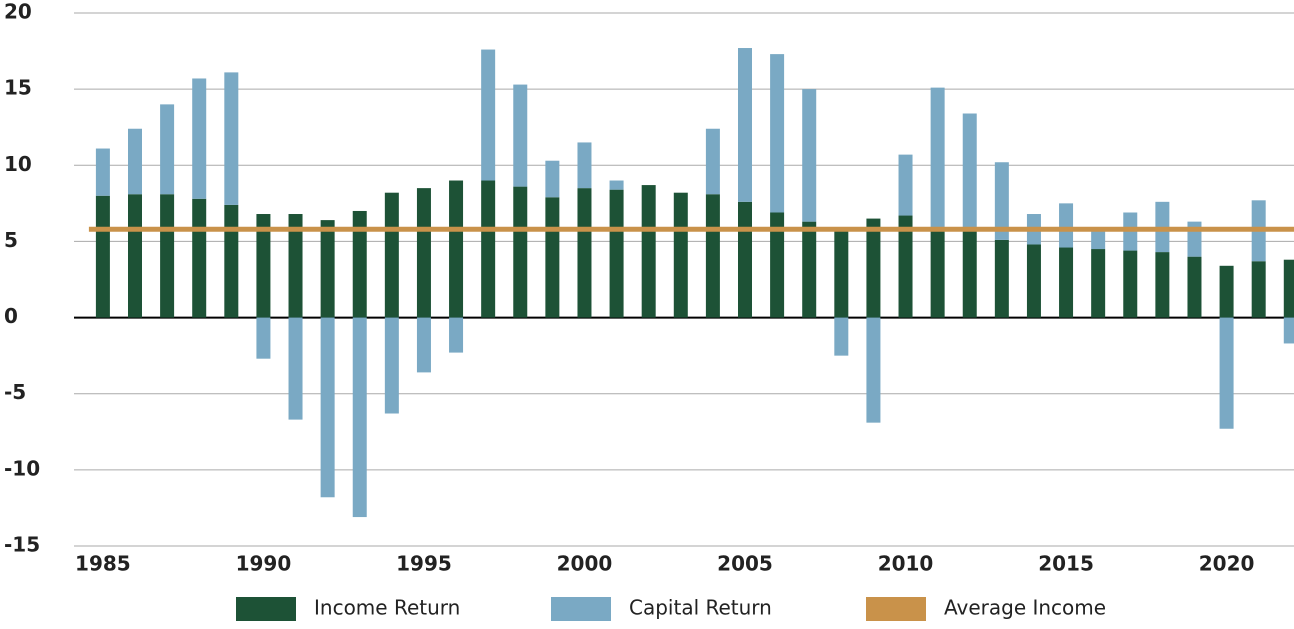 Image resolution: width=1294 pixels, height=629 pixels. Describe the element at coordinates (22, 468) in the screenshot. I see `y-tick-label: -10` at that location.